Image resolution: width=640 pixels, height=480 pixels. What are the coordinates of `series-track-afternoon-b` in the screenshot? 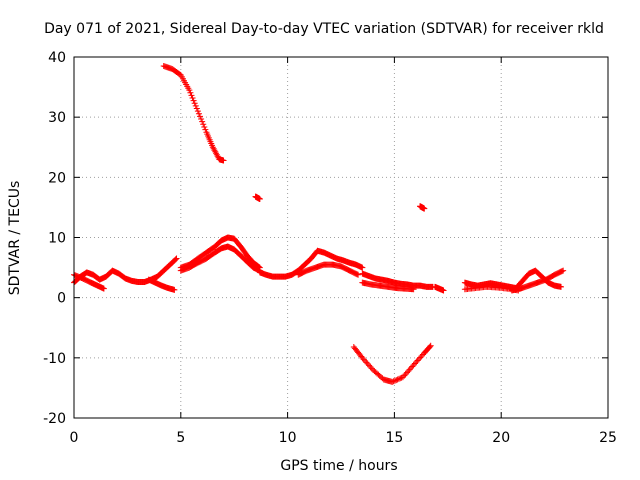 It's located at (388, 286).